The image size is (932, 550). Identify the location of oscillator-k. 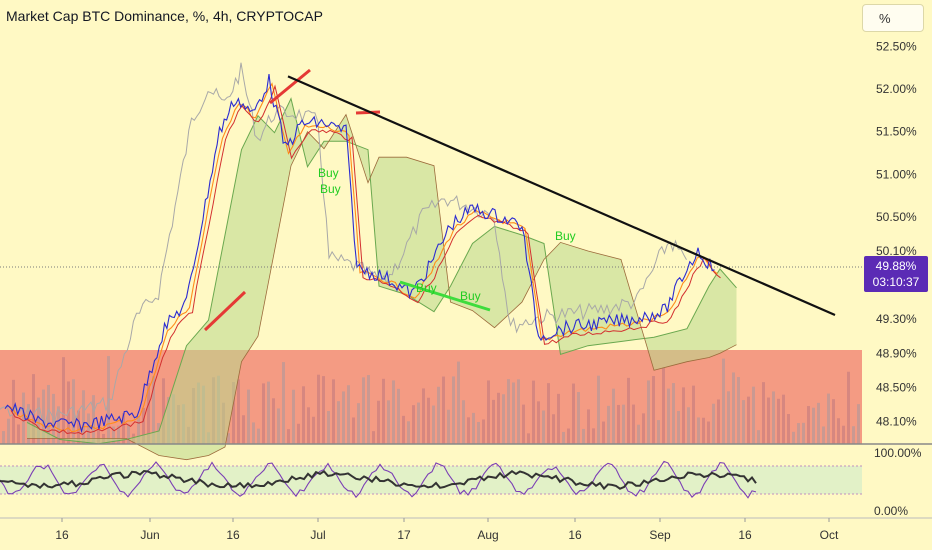
(378, 479).